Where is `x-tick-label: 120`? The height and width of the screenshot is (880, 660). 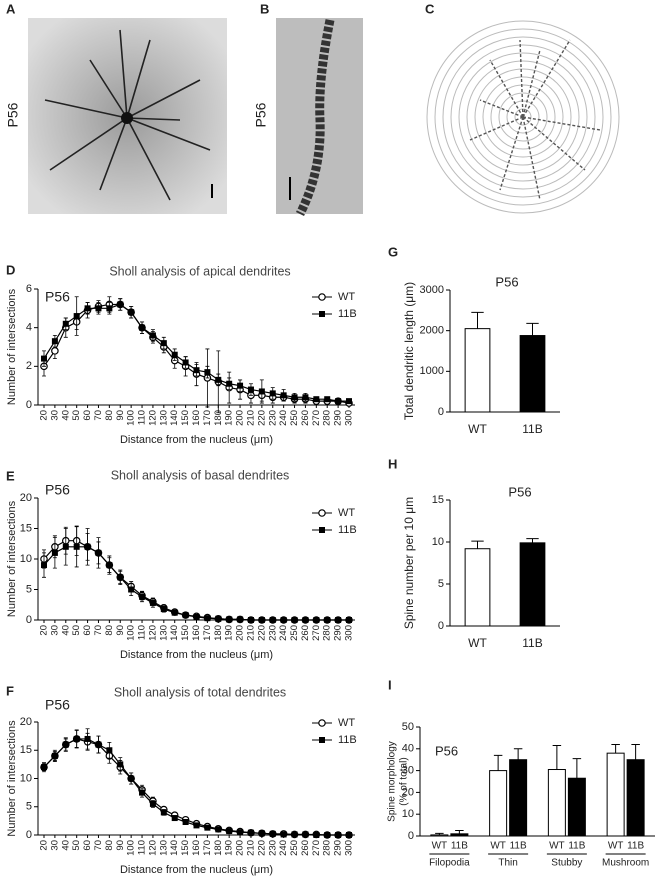
x-tick-label: 120 is located at coordinates (152, 633).